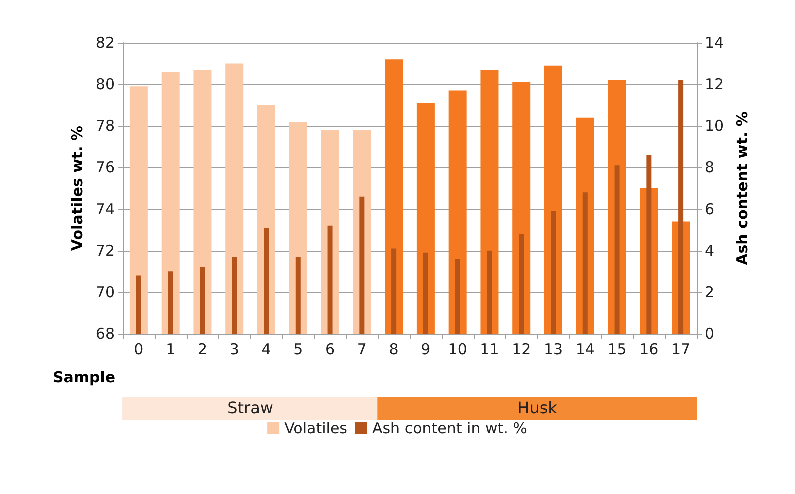  Describe the element at coordinates (490, 349) in the screenshot. I see `x-tick-label: 11` at that location.